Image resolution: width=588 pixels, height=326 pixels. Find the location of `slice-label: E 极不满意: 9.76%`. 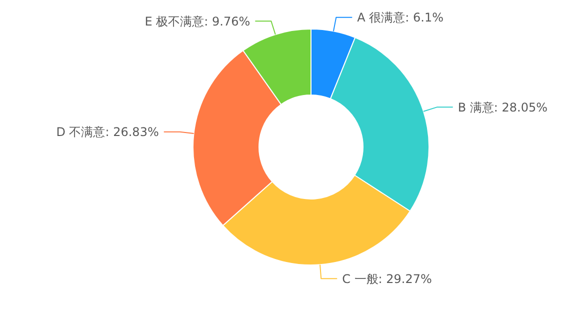

slice-label: E 极不满意: 9.76% is located at coordinates (197, 21).